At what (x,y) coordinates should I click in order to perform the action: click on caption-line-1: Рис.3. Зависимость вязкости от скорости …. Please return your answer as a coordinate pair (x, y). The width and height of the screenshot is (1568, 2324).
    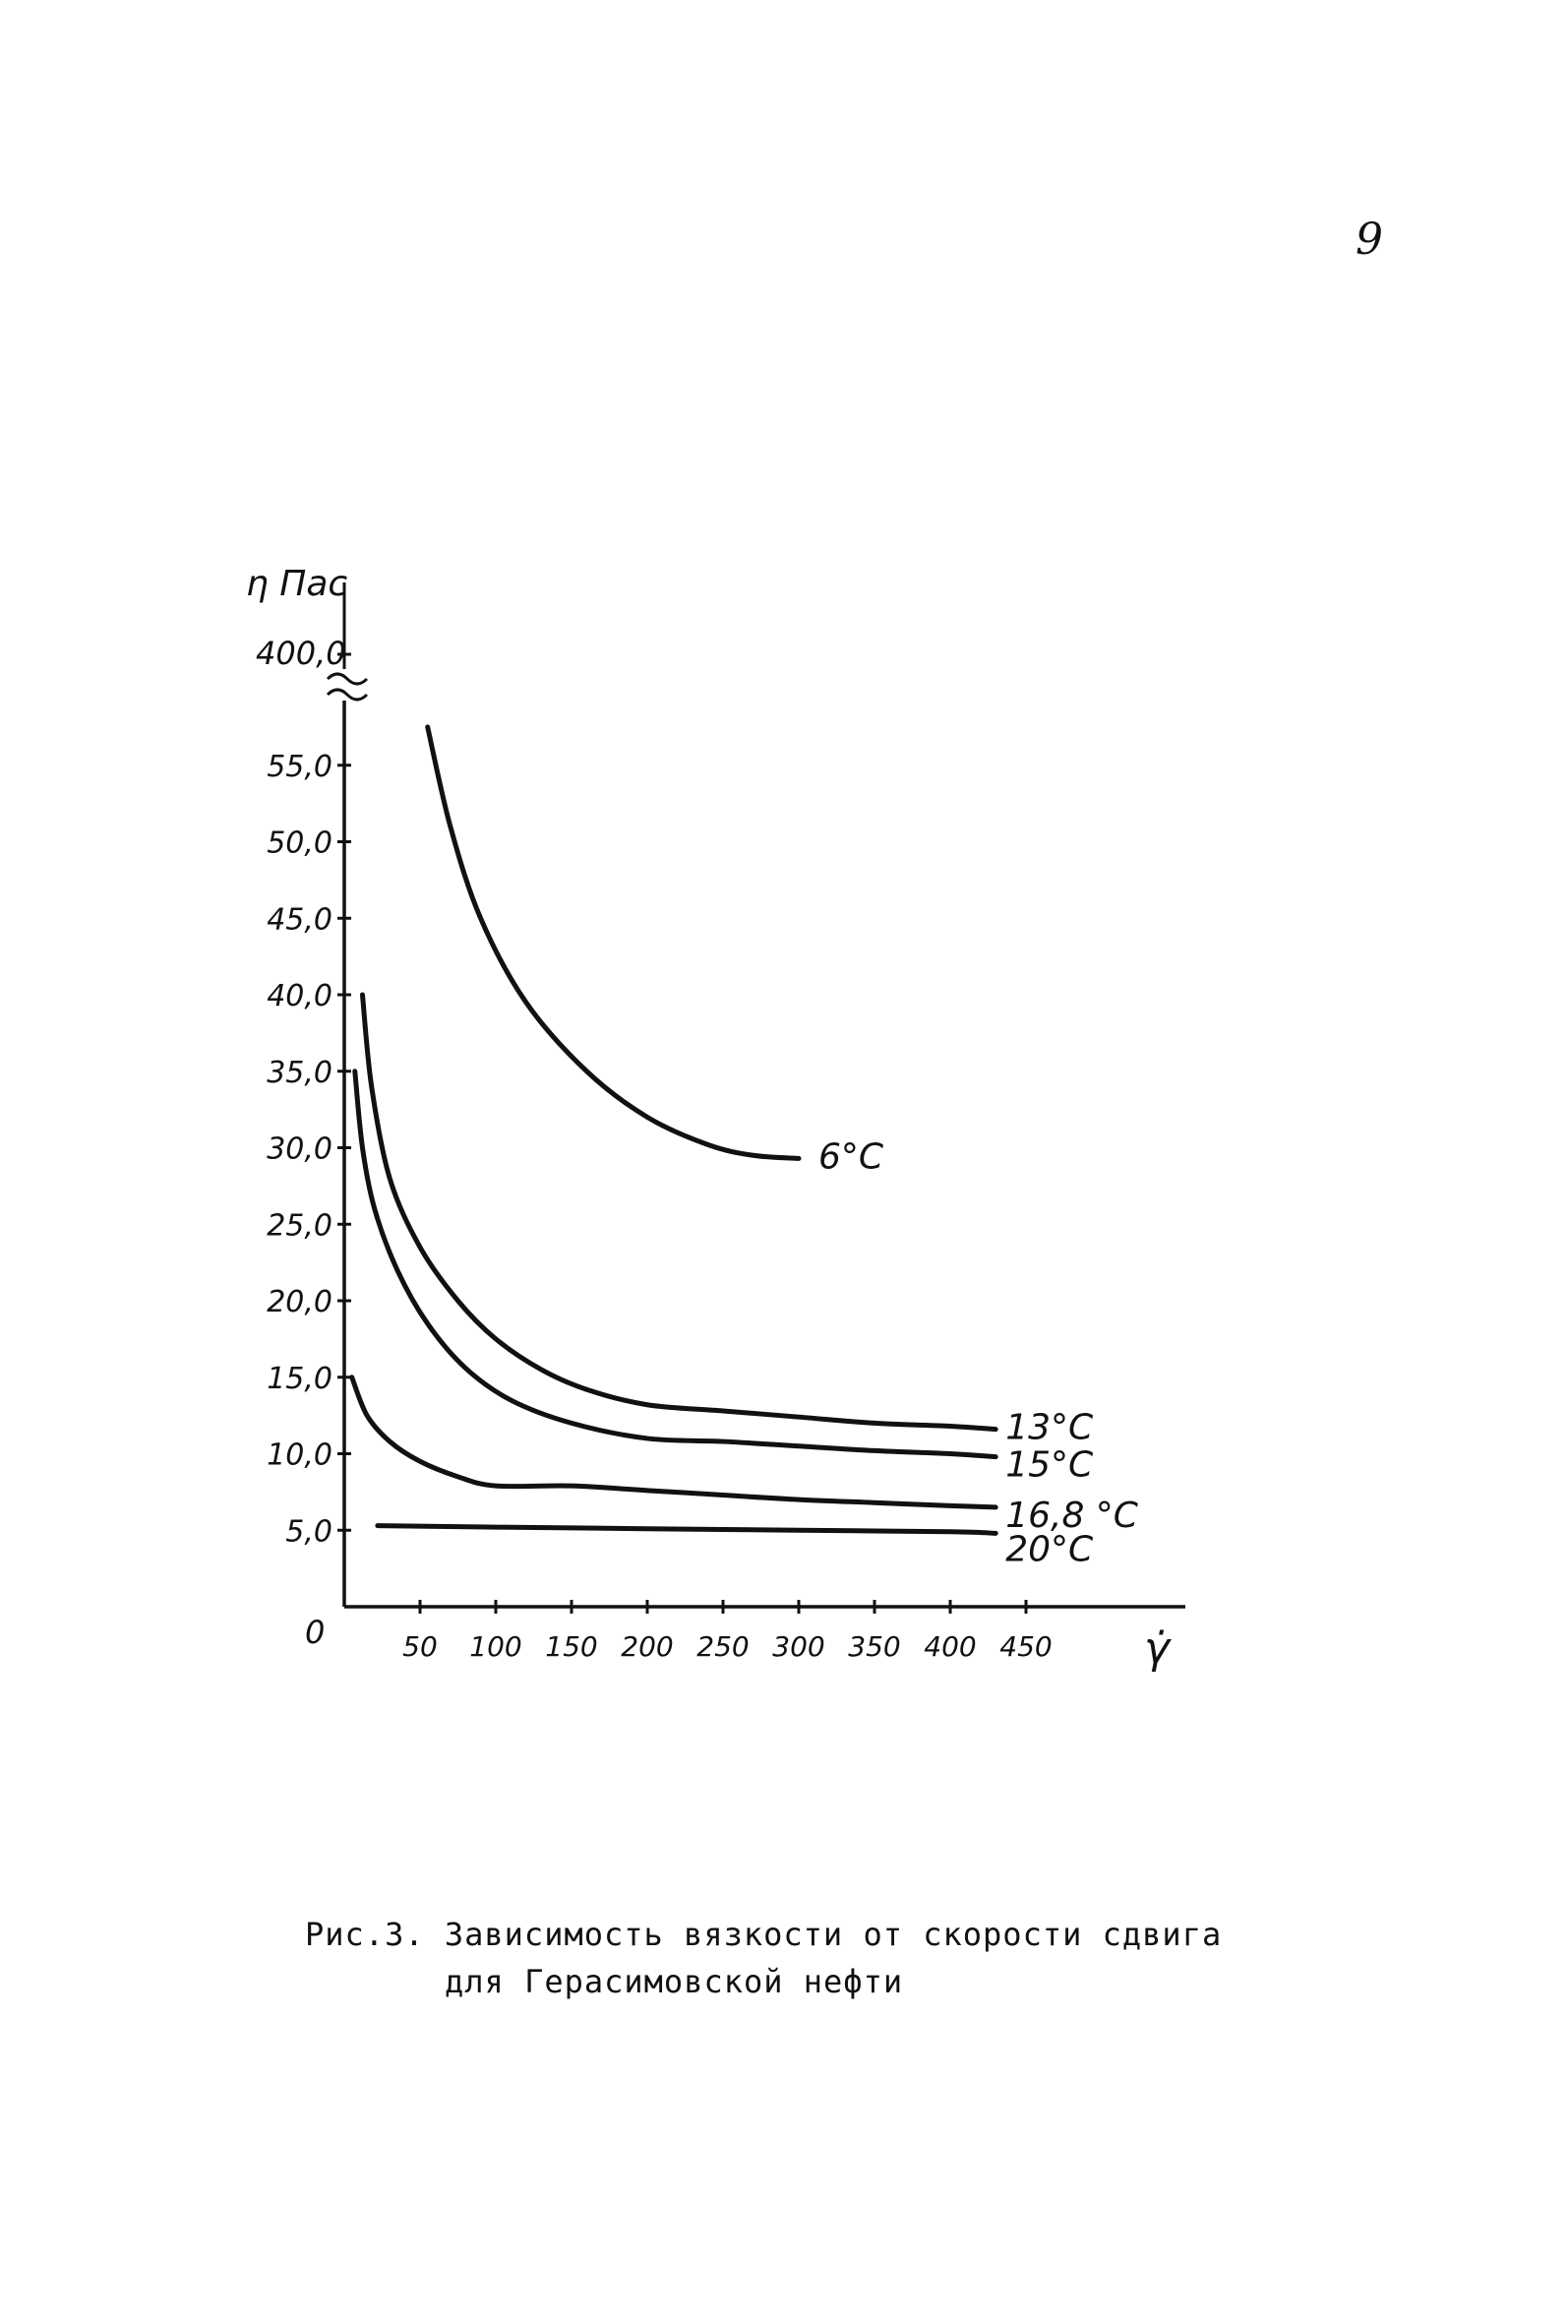
    Looking at the image, I should click on (764, 1934).